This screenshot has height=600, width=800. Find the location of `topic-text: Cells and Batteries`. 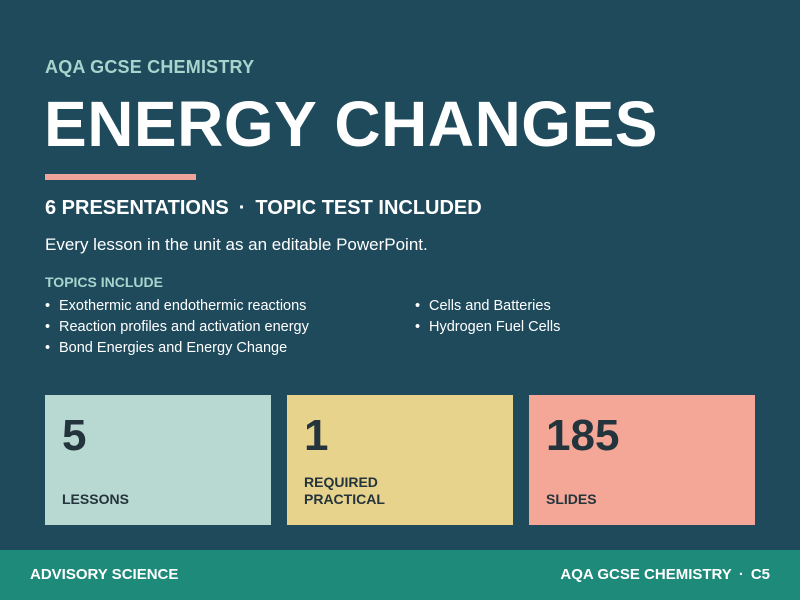

topic-text: Cells and Batteries is located at coordinates (490, 306).